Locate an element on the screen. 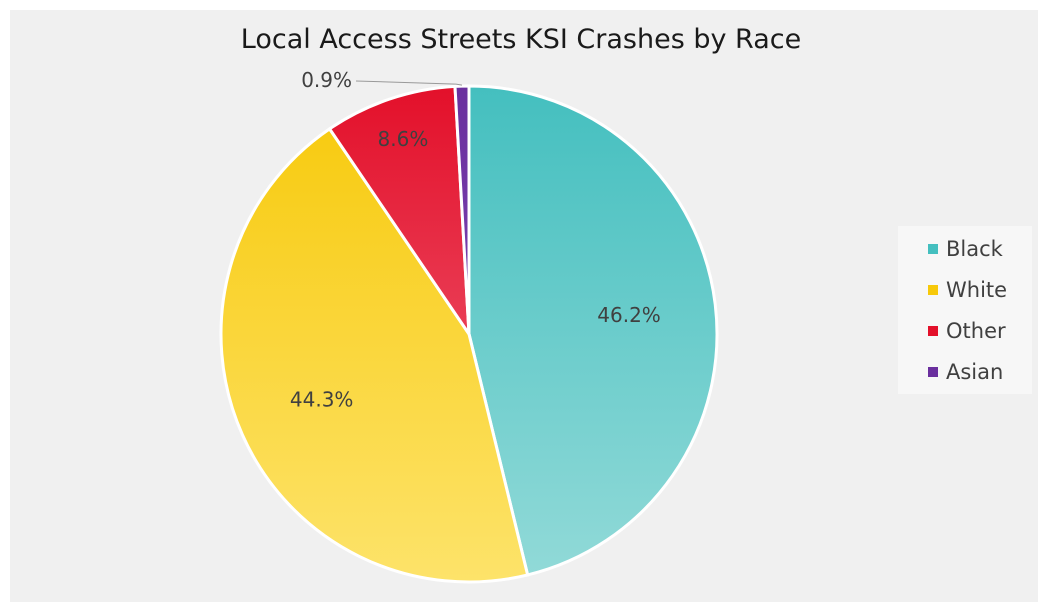 The height and width of the screenshot is (605, 1042). data-label-white: 44.3% is located at coordinates (322, 399).